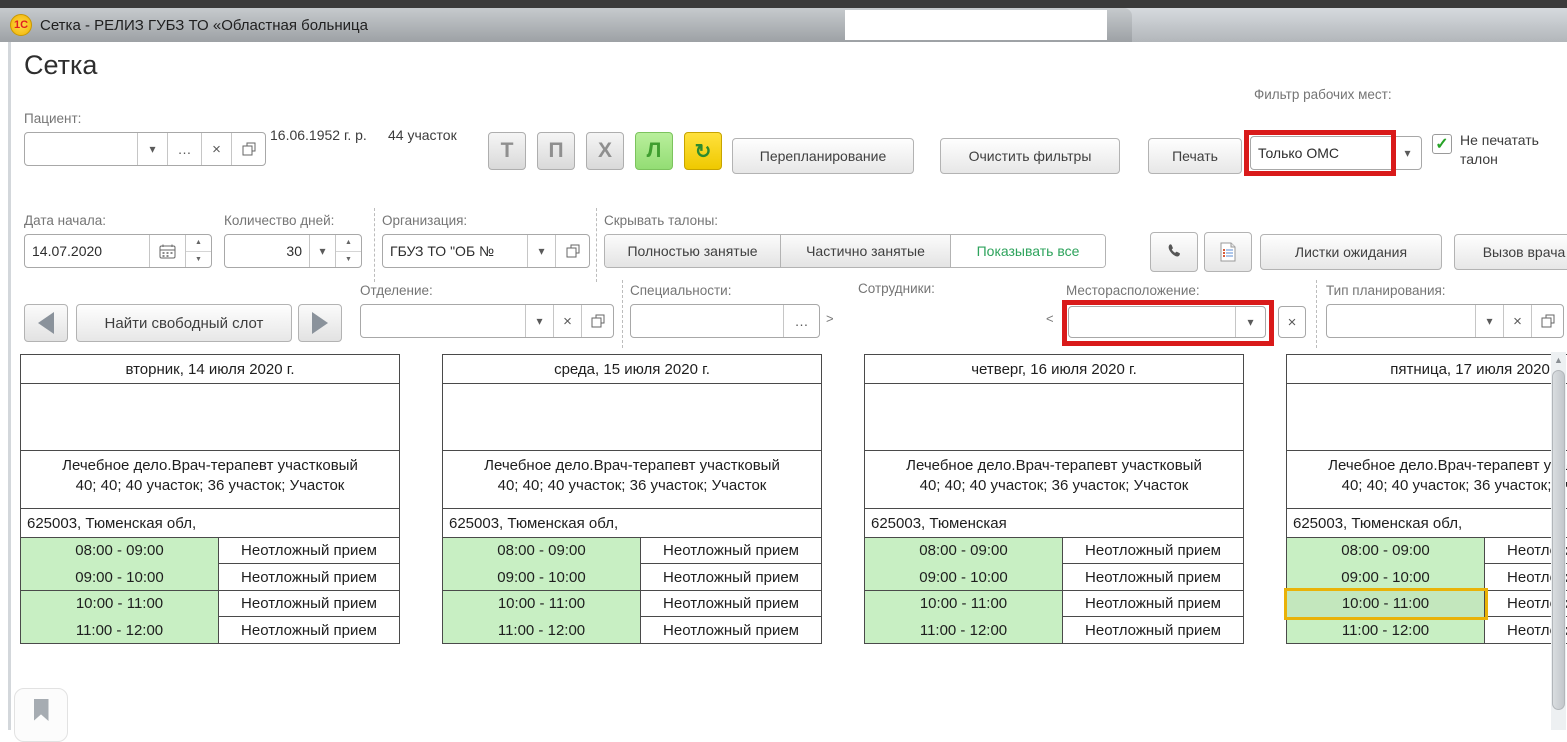 Image resolution: width=1567 pixels, height=742 pixels. What do you see at coordinates (46, 323) in the screenshot?
I see `prev-day-button` at bounding box center [46, 323].